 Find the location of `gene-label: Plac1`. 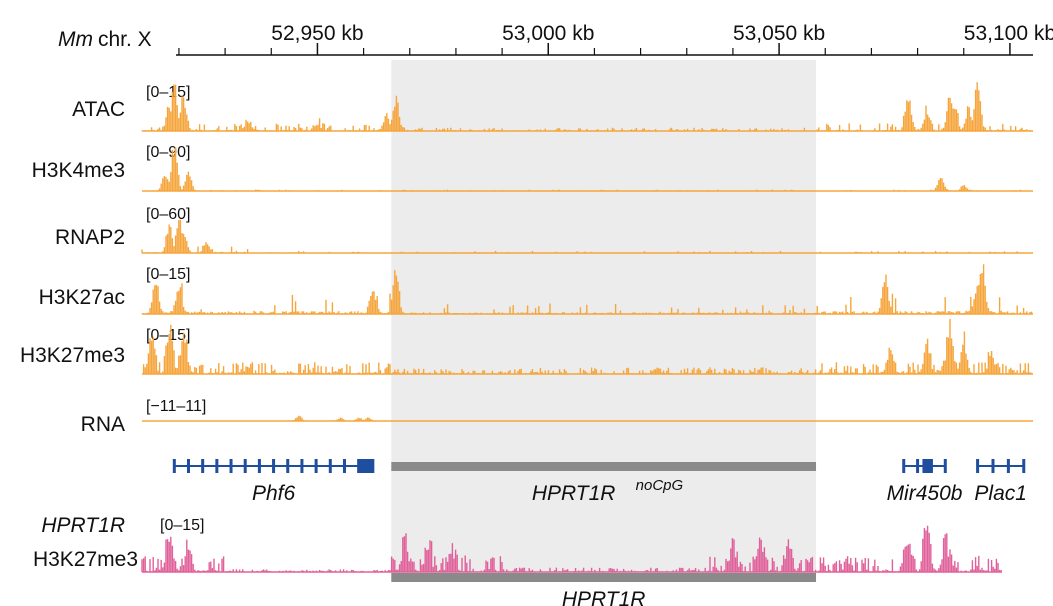

gene-label: Plac1 is located at coordinates (1000, 493).